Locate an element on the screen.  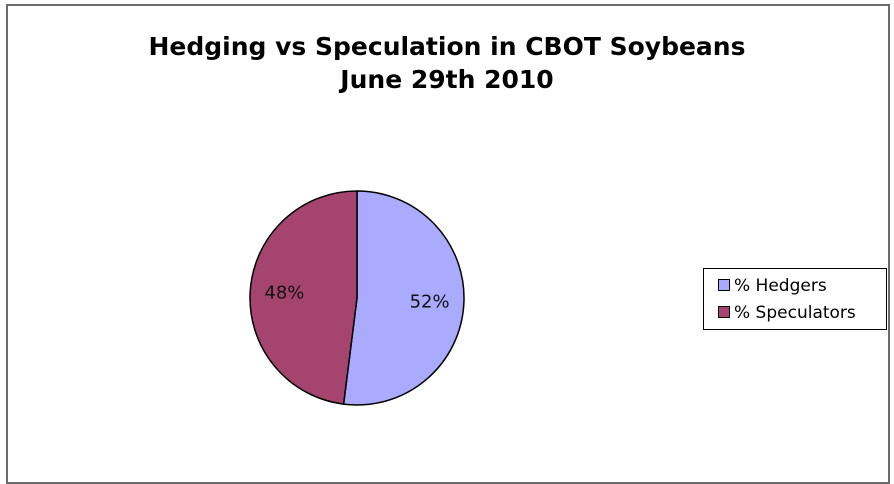
pie-slice-speculators is located at coordinates (303, 297).